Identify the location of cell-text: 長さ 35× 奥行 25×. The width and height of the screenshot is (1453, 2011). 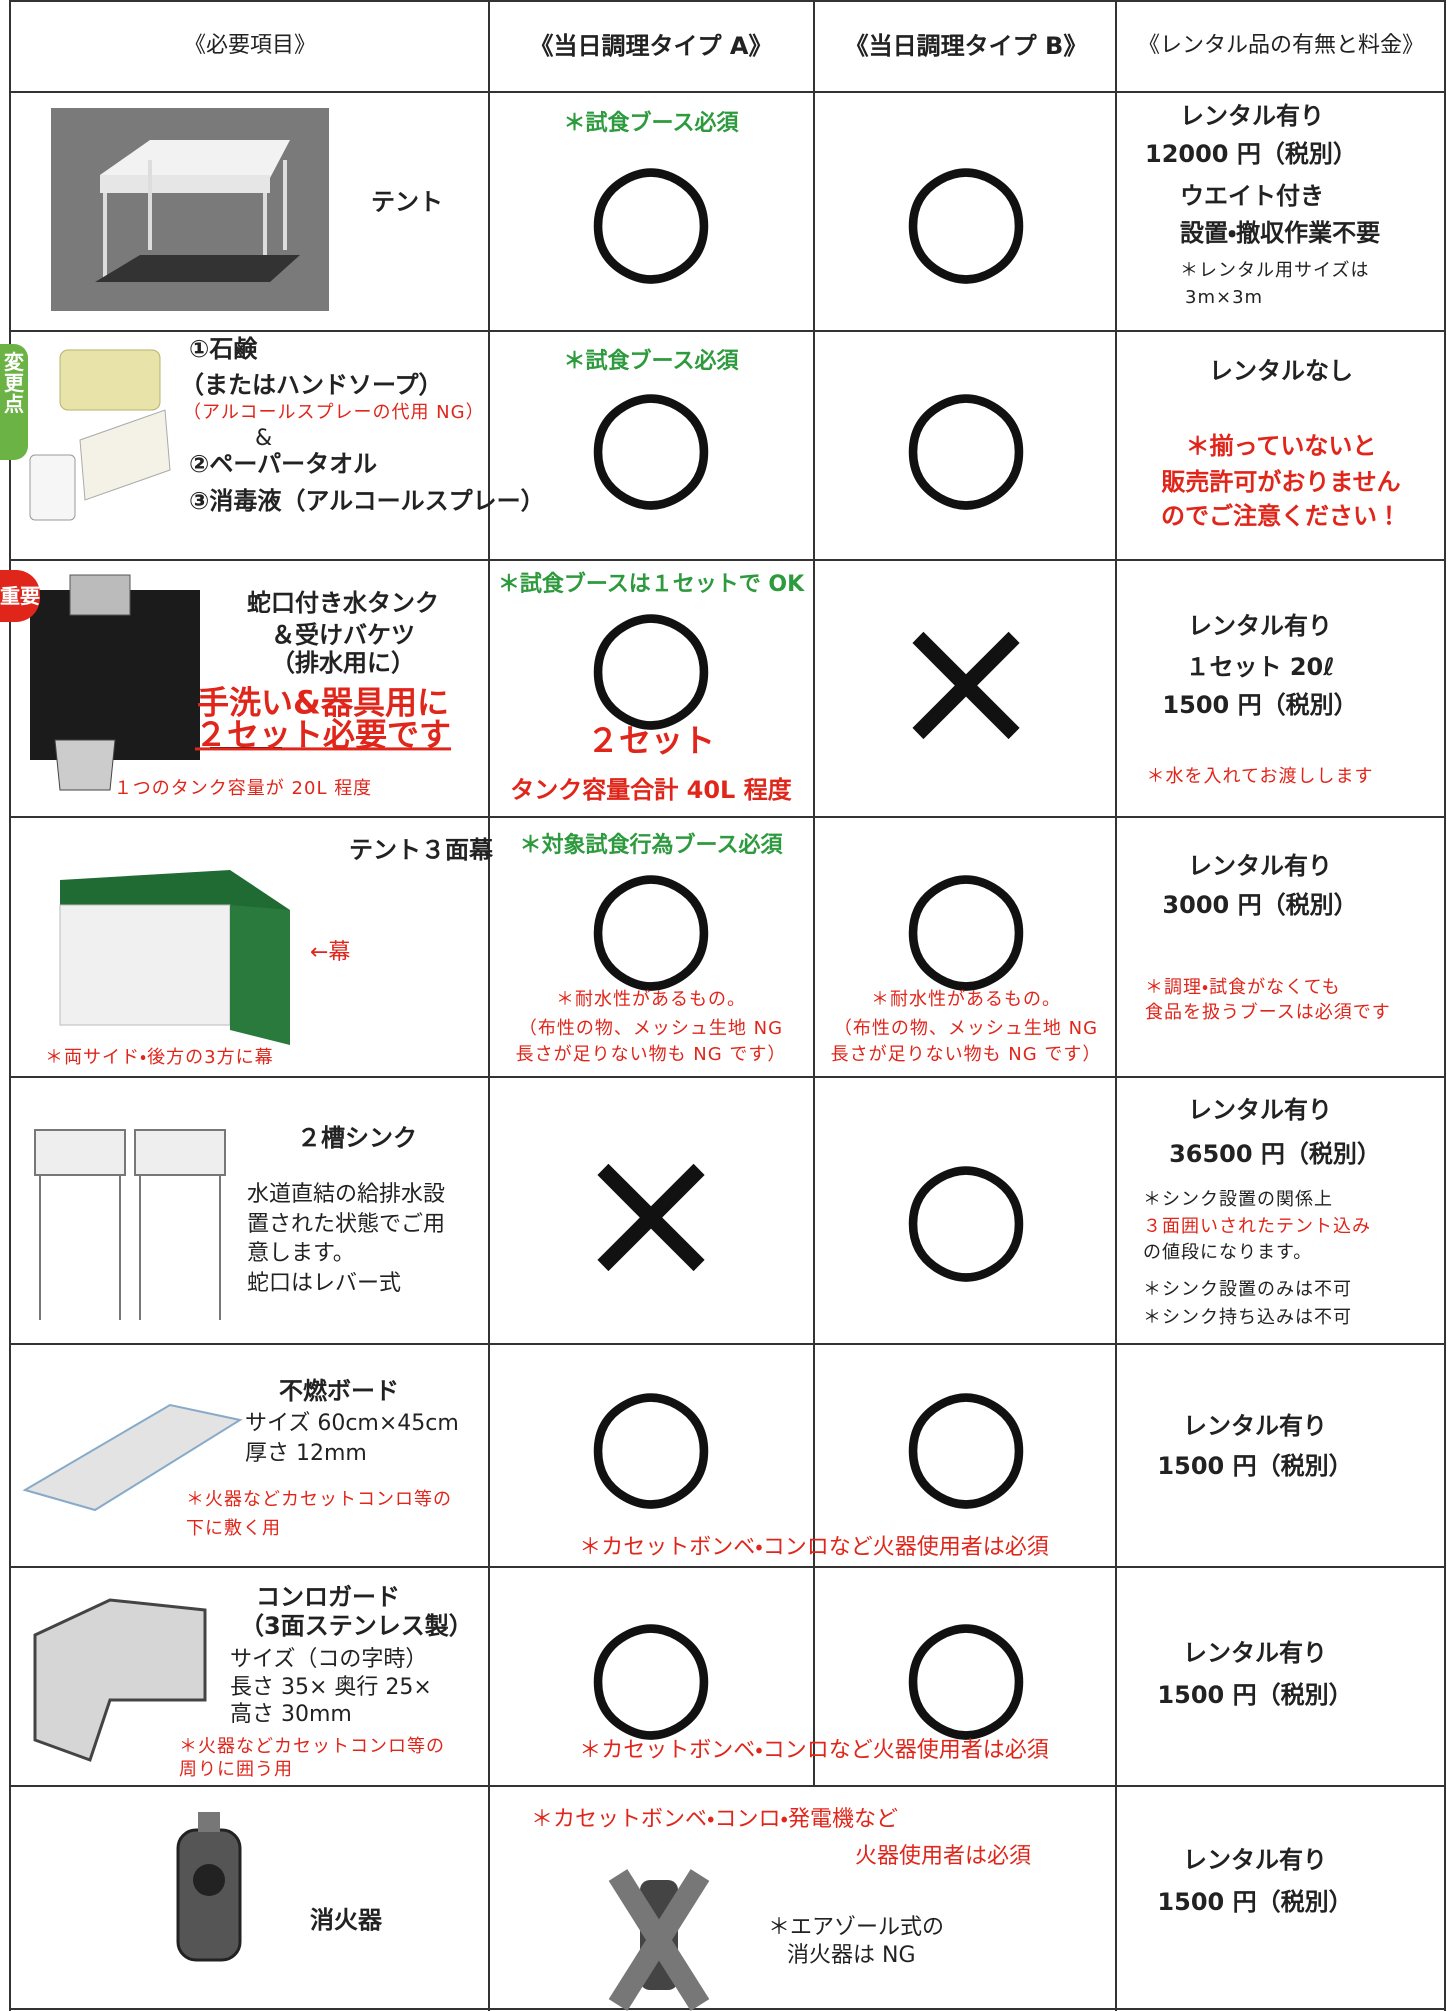
(331, 1687).